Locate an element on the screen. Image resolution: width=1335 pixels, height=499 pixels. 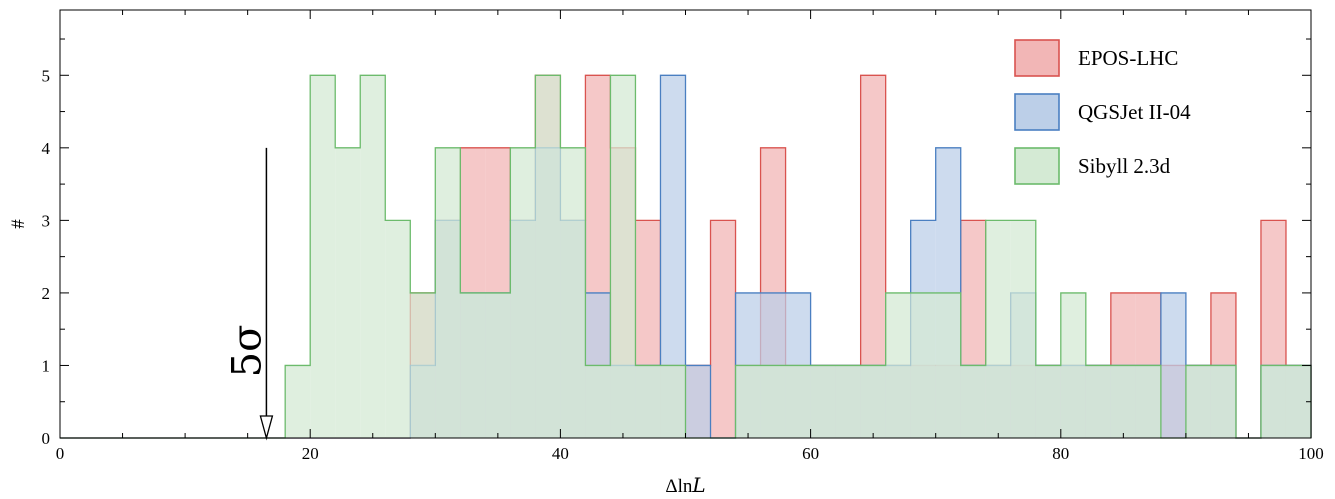
x-tick-label: 80 is located at coordinates (1060, 453).